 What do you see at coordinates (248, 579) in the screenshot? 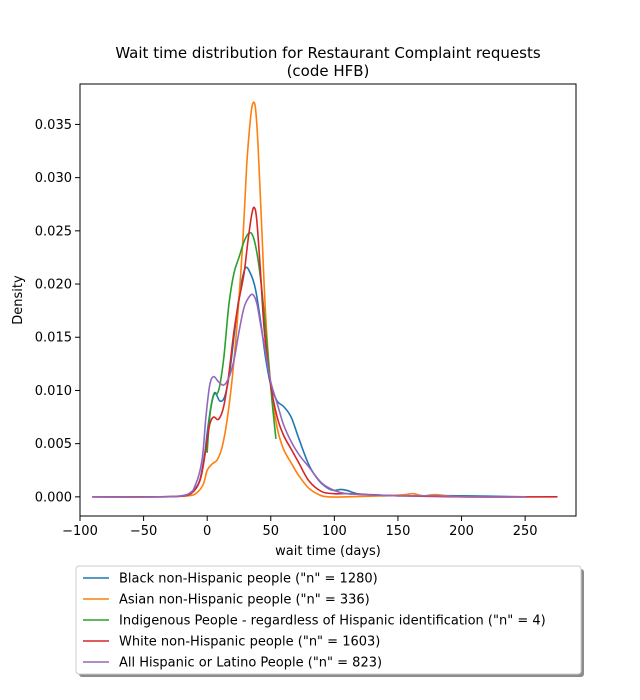
I see `legend-label-black-non-hispanic-people: Black non-Hispanic people ("n" = 1280)` at bounding box center [248, 579].